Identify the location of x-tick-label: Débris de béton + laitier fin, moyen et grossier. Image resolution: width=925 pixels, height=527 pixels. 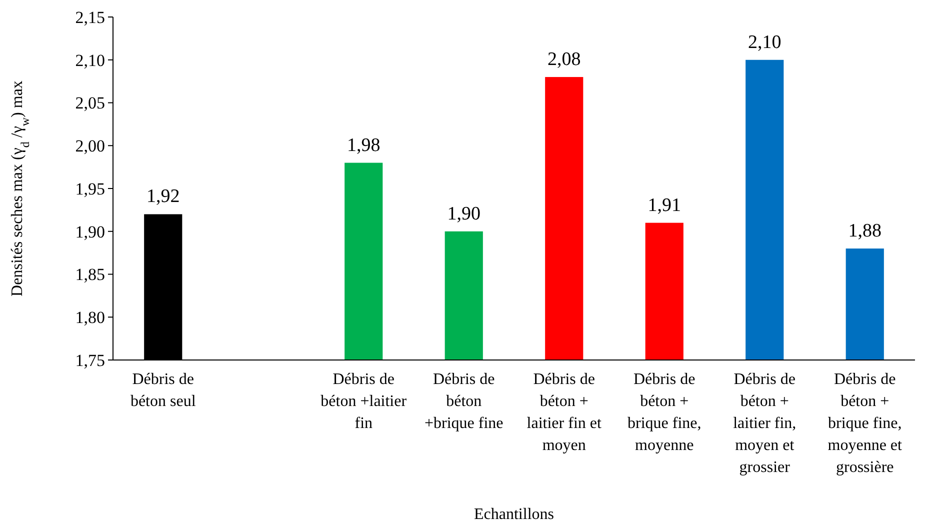
(764, 423).